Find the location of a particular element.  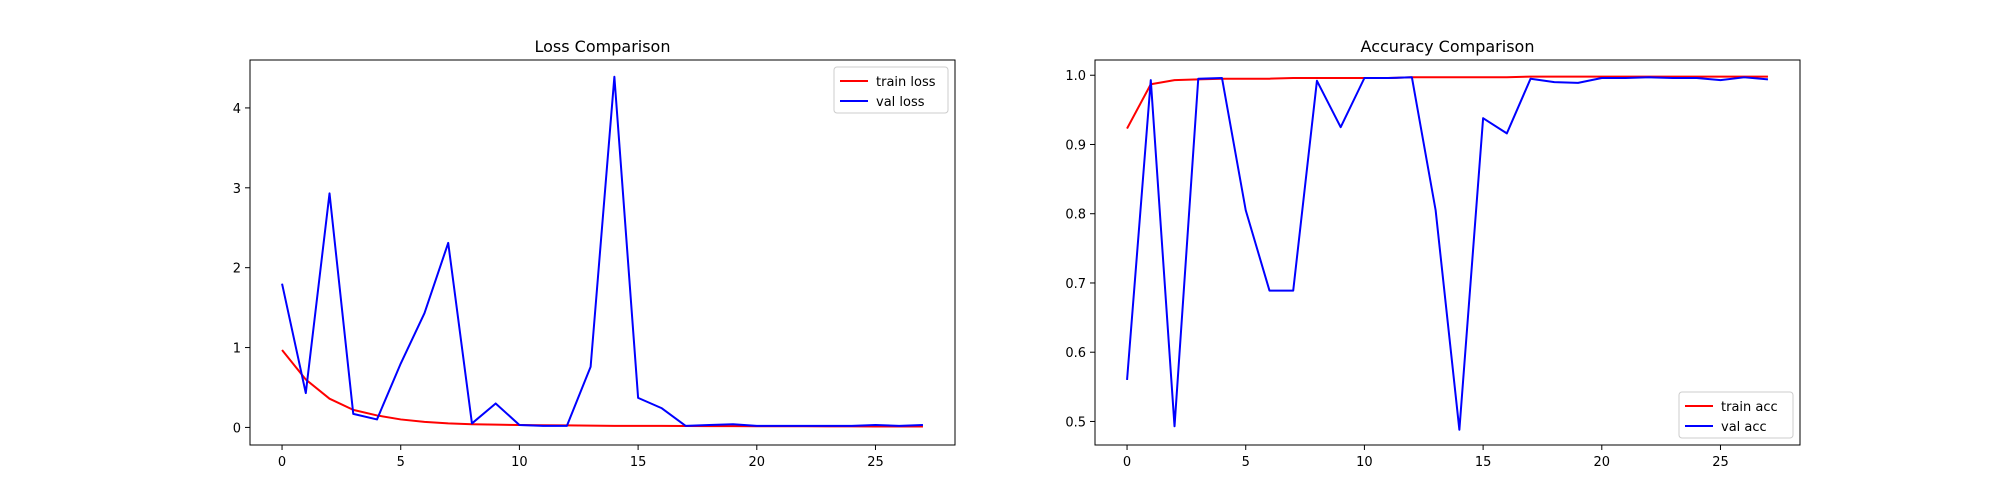

y-tick-label: 3 is located at coordinates (237, 189).